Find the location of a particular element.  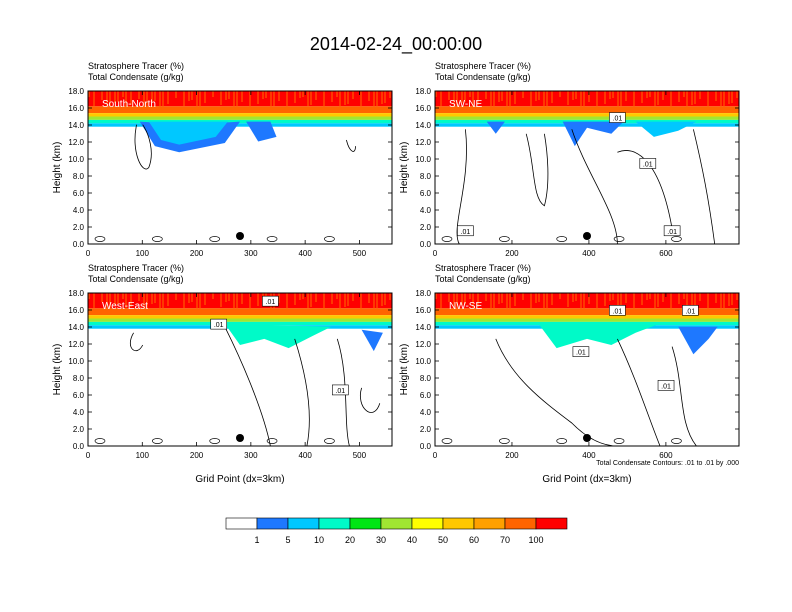

location-marker is located at coordinates (587, 236).